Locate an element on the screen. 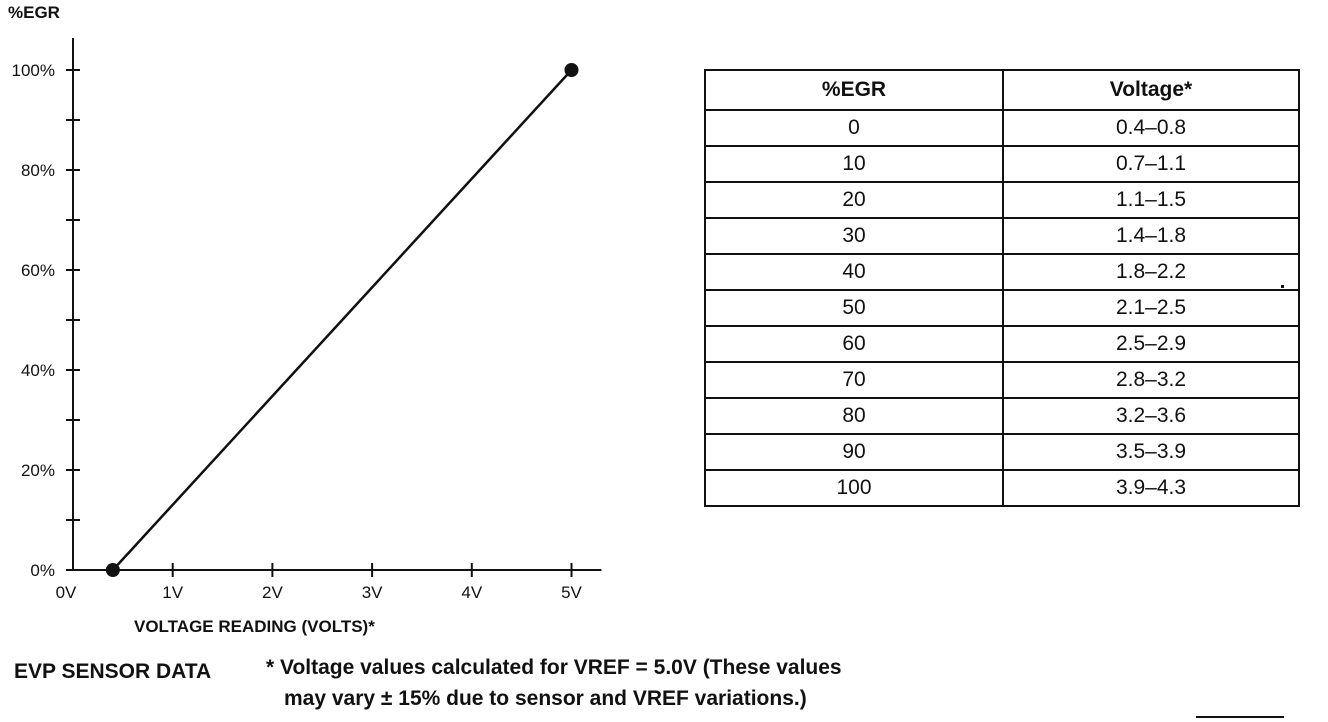  cell-voltage: 2.1–2.5 is located at coordinates (1151, 308).